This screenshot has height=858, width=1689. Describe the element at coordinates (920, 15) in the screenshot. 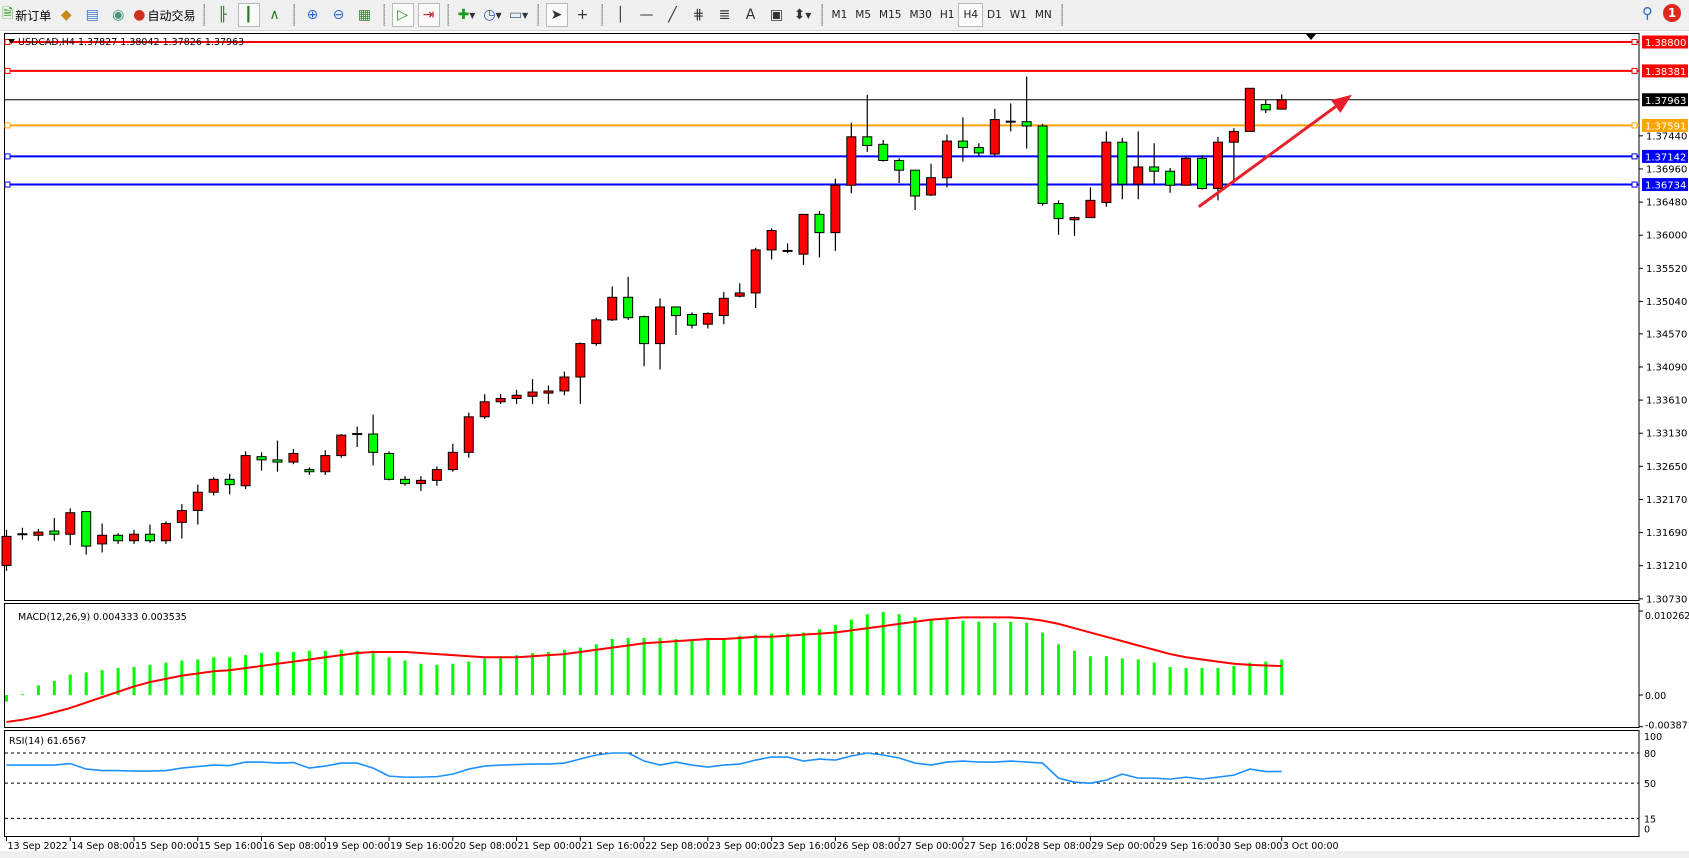

I see `period-m30: M30` at that location.